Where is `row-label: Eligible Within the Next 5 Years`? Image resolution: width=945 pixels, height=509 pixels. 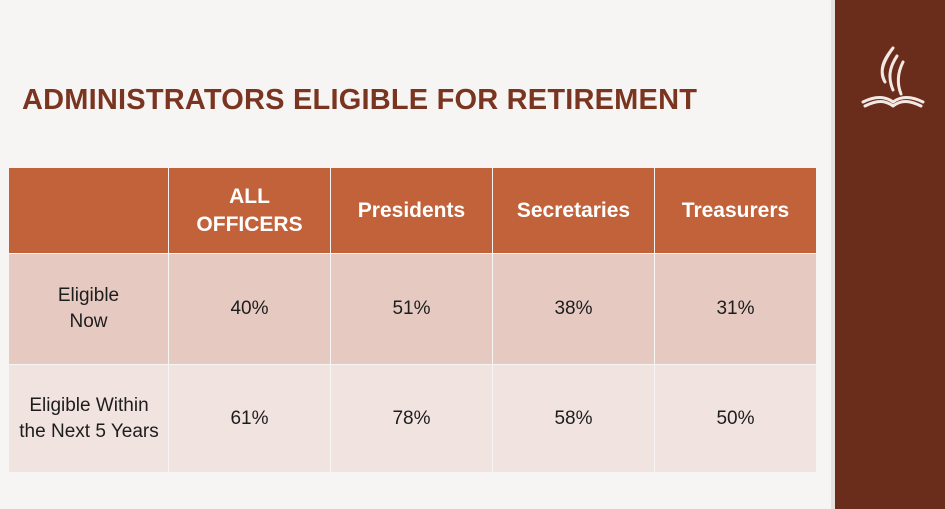 row-label: Eligible Within the Next 5 Years is located at coordinates (88, 418).